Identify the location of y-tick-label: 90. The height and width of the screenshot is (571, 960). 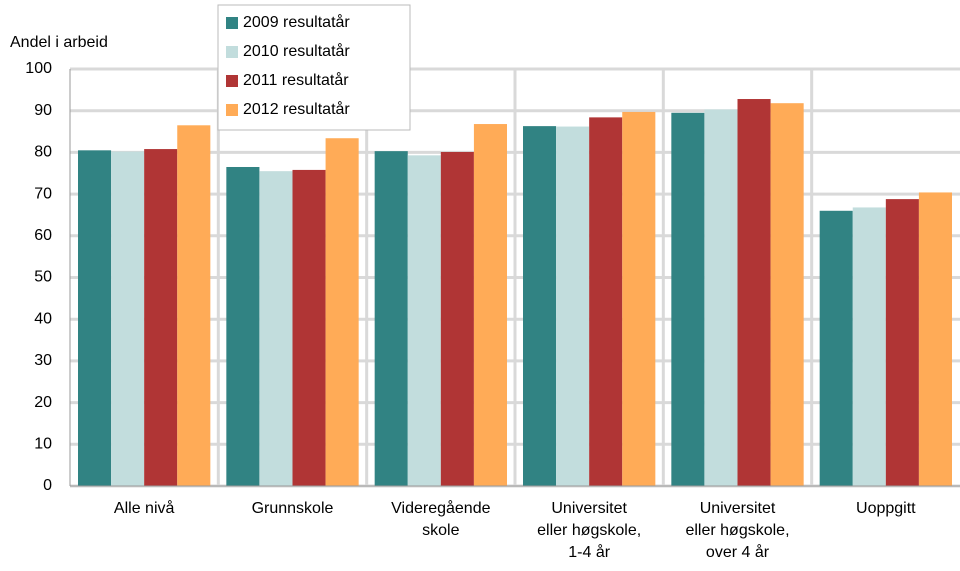
(43, 110).